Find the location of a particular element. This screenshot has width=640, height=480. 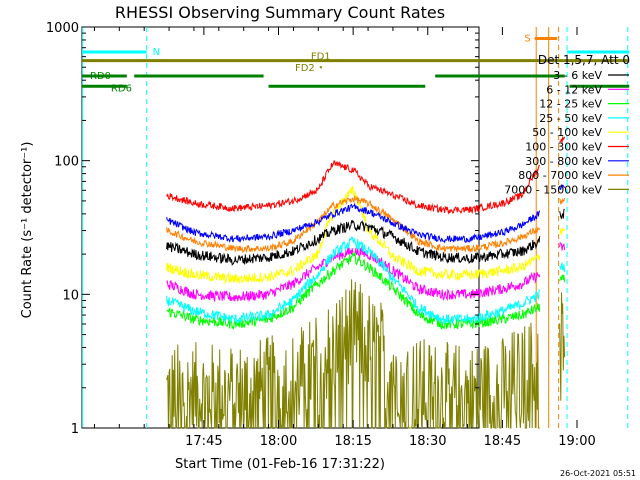

legend-label-1: 6 - 12 keV is located at coordinates (574, 89).